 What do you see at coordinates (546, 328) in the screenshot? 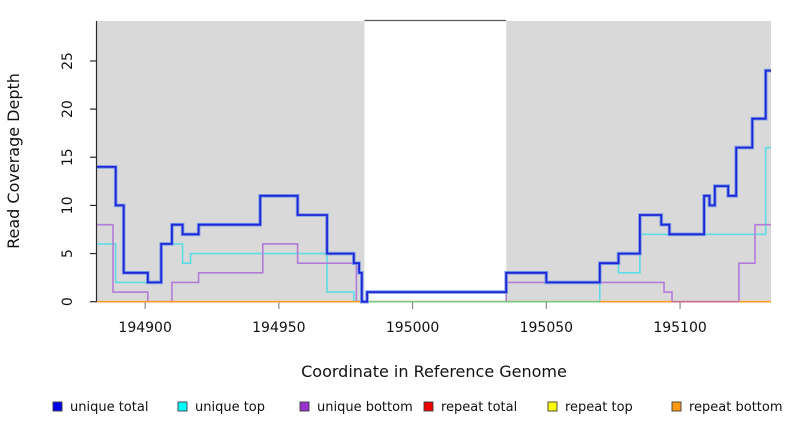
I see `x-tick-label: 195050` at bounding box center [546, 328].